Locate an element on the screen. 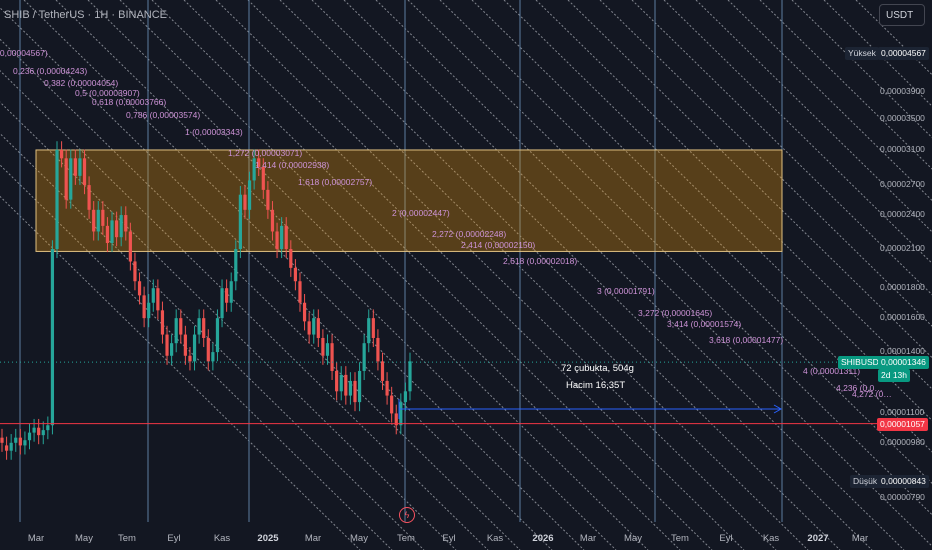 The height and width of the screenshot is (550, 932). y-tick-label: 0,00002100 is located at coordinates (902, 248).